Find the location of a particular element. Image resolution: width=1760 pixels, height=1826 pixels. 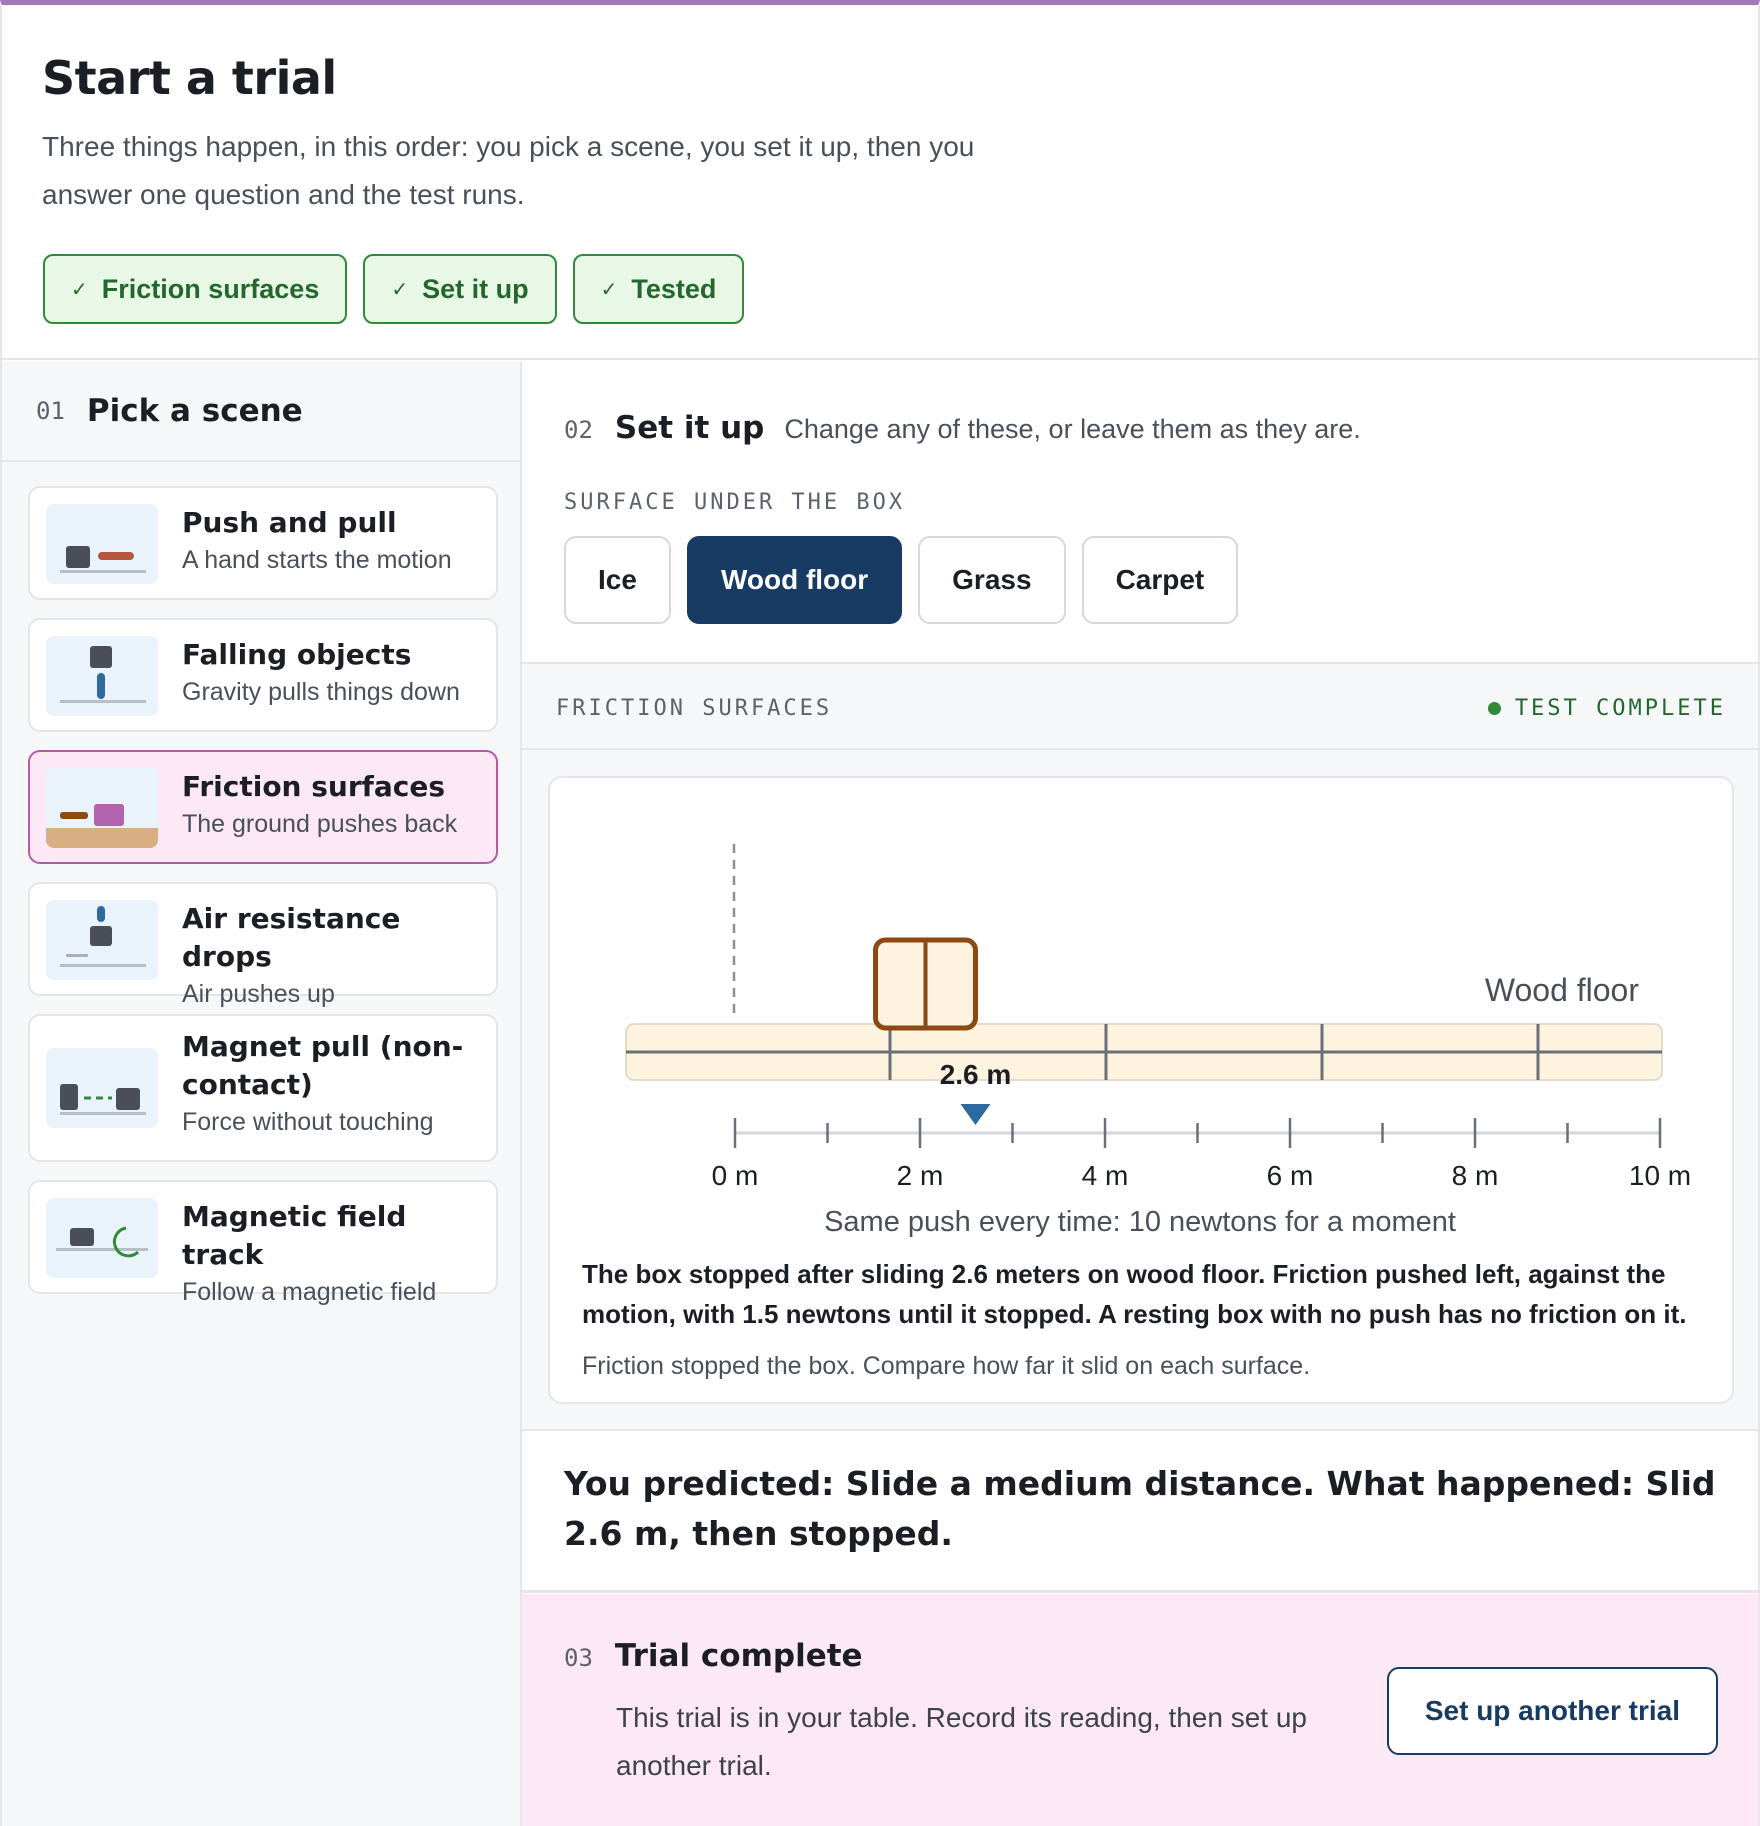

scene-desc: Follow a magnetic field is located at coordinates (309, 1292).